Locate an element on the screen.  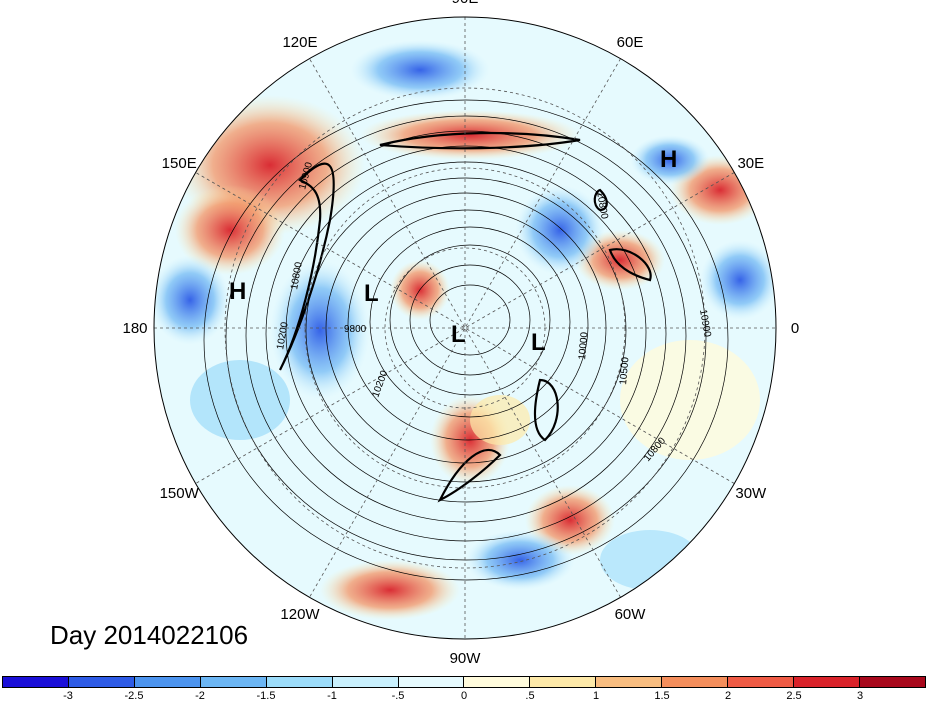
colorbar-tick-label: 0 is located at coordinates (464, 696).